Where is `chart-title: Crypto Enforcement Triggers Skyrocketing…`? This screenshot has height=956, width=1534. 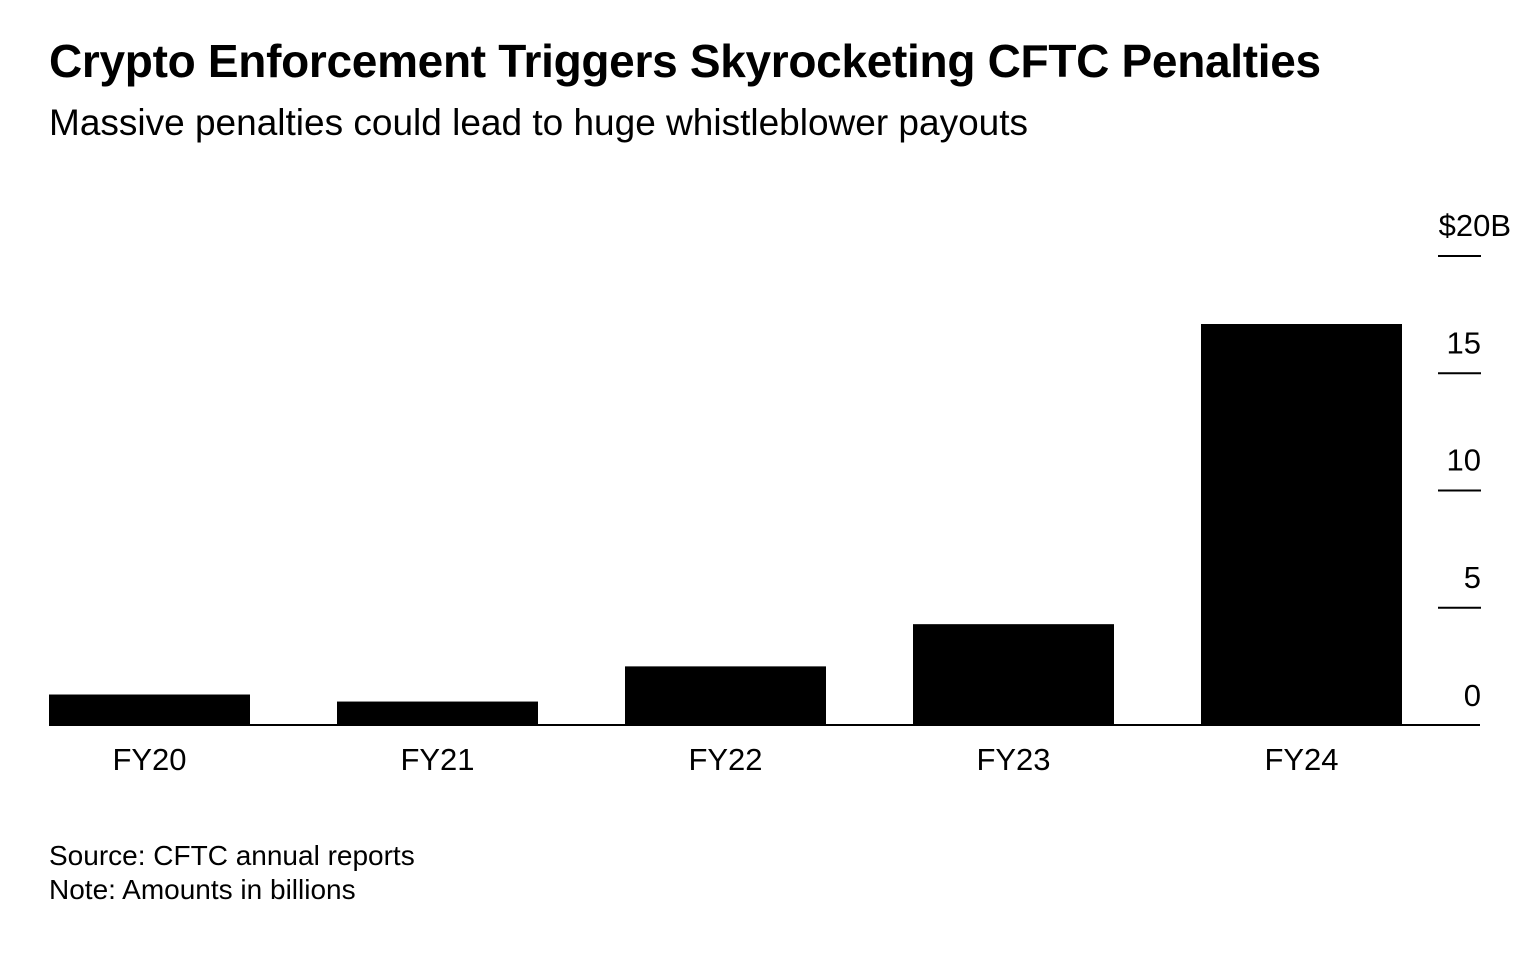
chart-title: Crypto Enforcement Triggers Skyrocketing… is located at coordinates (685, 61).